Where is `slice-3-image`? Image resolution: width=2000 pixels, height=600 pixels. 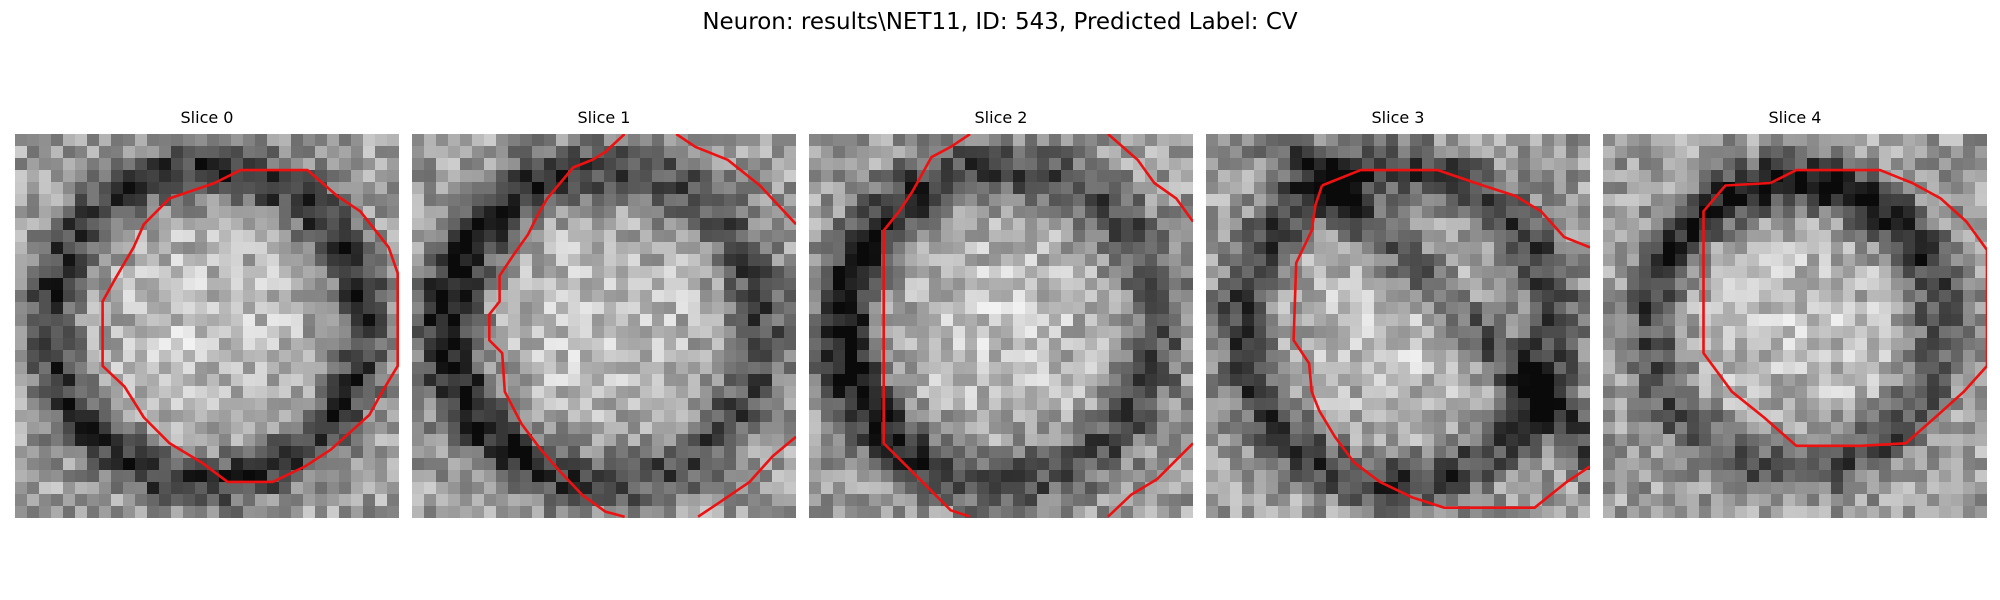
slice-3-image is located at coordinates (1398, 326).